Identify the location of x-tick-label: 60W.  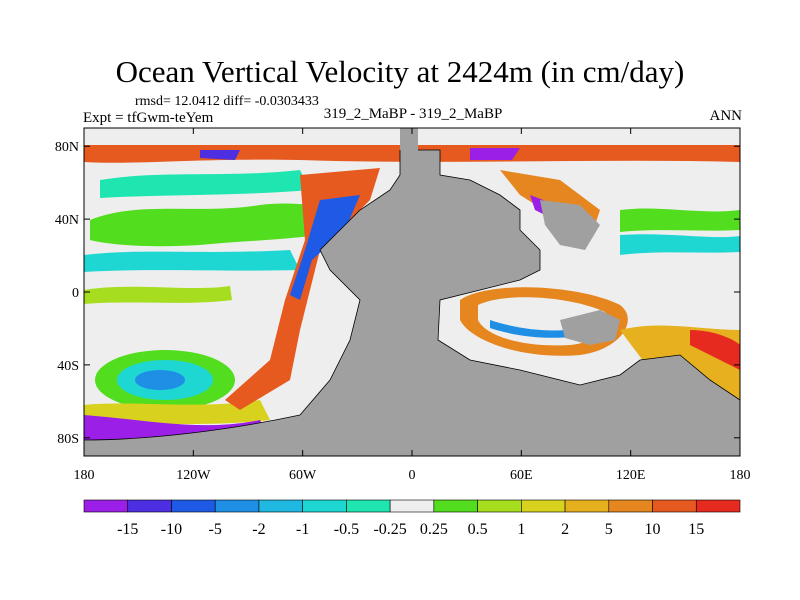
(303, 475).